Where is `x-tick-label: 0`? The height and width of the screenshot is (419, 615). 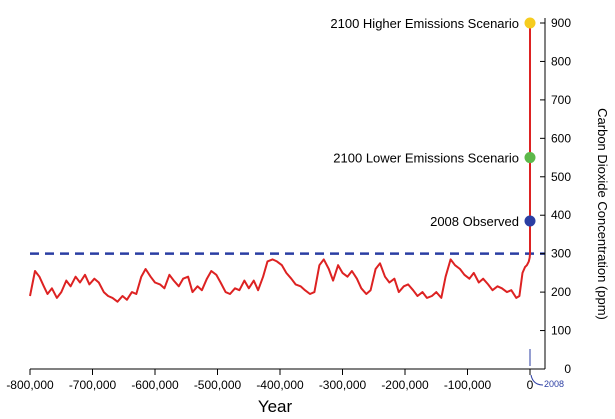
x-tick-label: 0 is located at coordinates (530, 385).